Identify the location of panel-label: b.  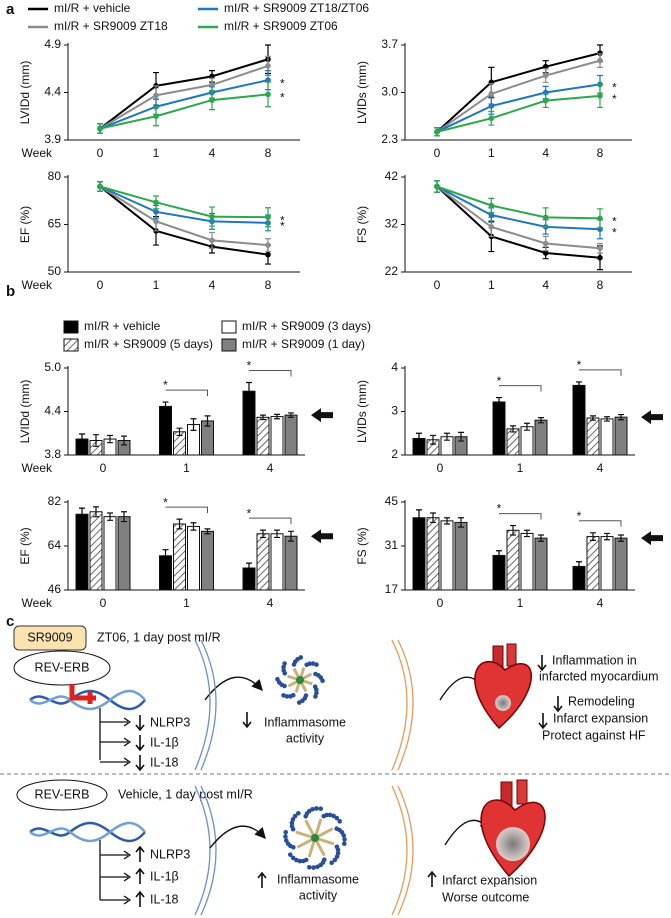
(10, 291).